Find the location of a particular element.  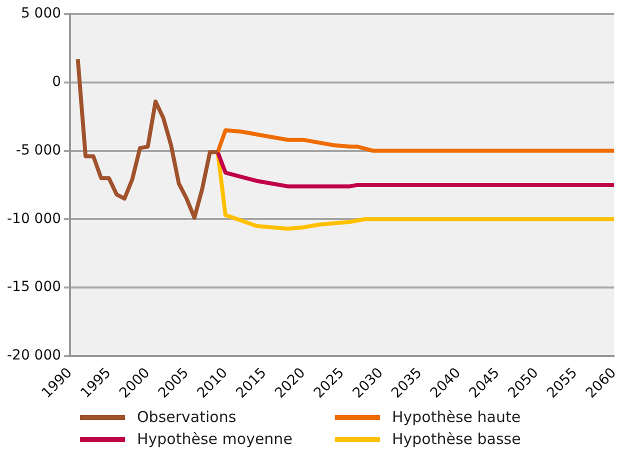

y-tick-label: 0 is located at coordinates (57, 82).